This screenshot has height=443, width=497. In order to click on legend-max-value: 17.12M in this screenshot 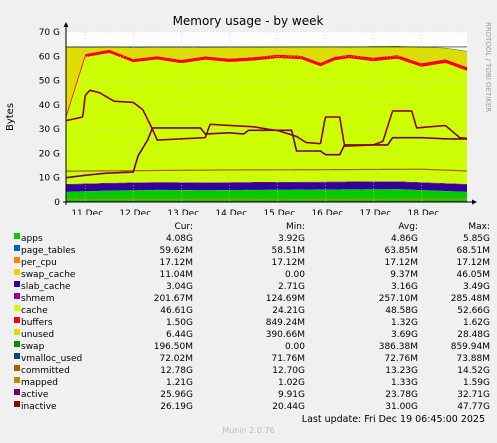, I will do `click(473, 263)`.